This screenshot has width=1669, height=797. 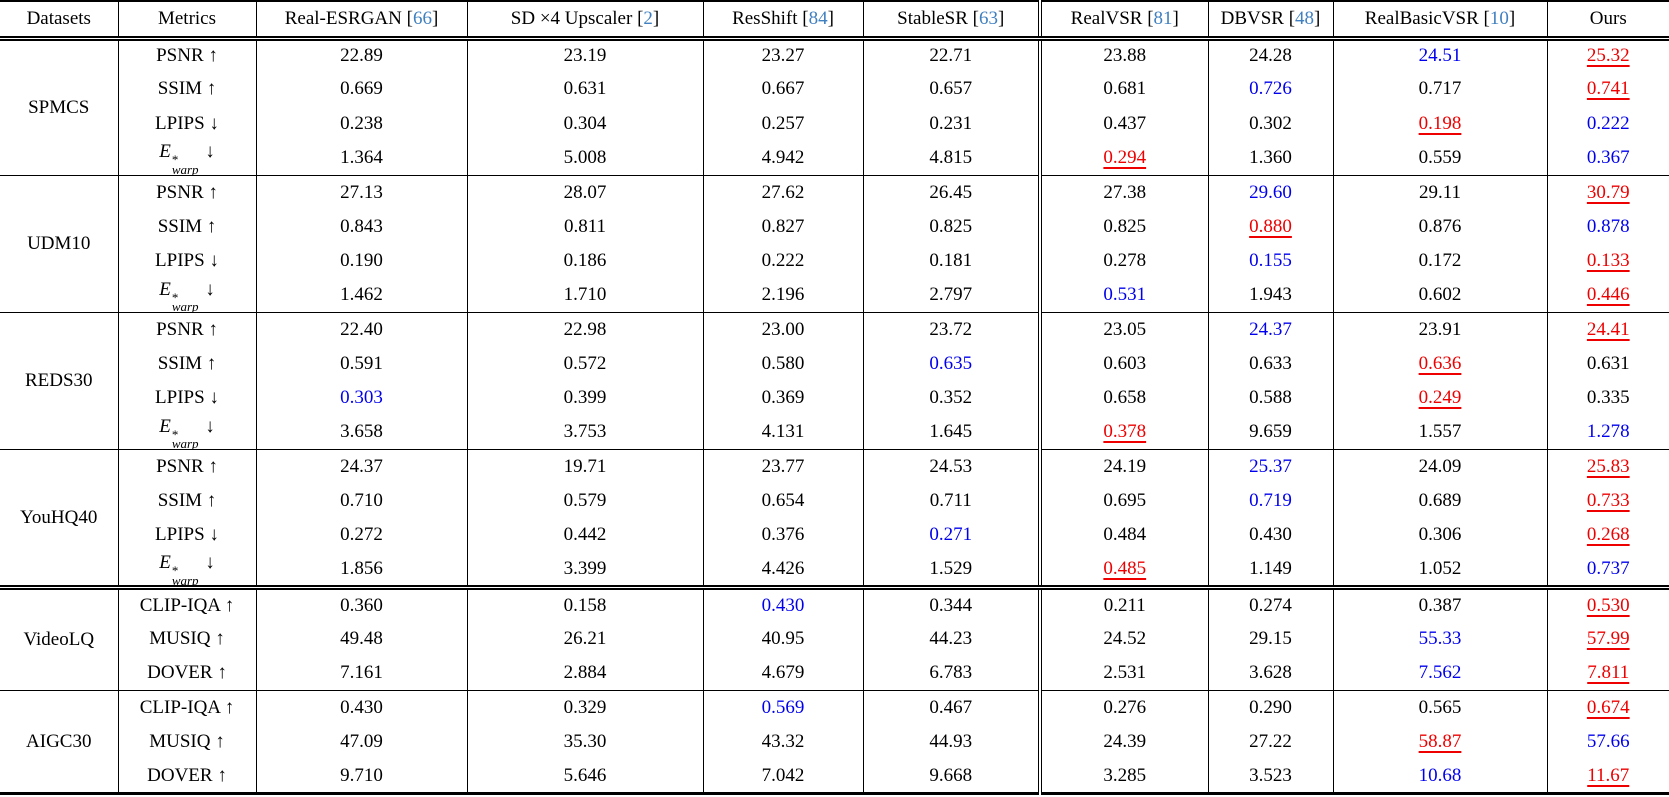 What do you see at coordinates (1439, 501) in the screenshot?
I see `value-cell: 0.689` at bounding box center [1439, 501].